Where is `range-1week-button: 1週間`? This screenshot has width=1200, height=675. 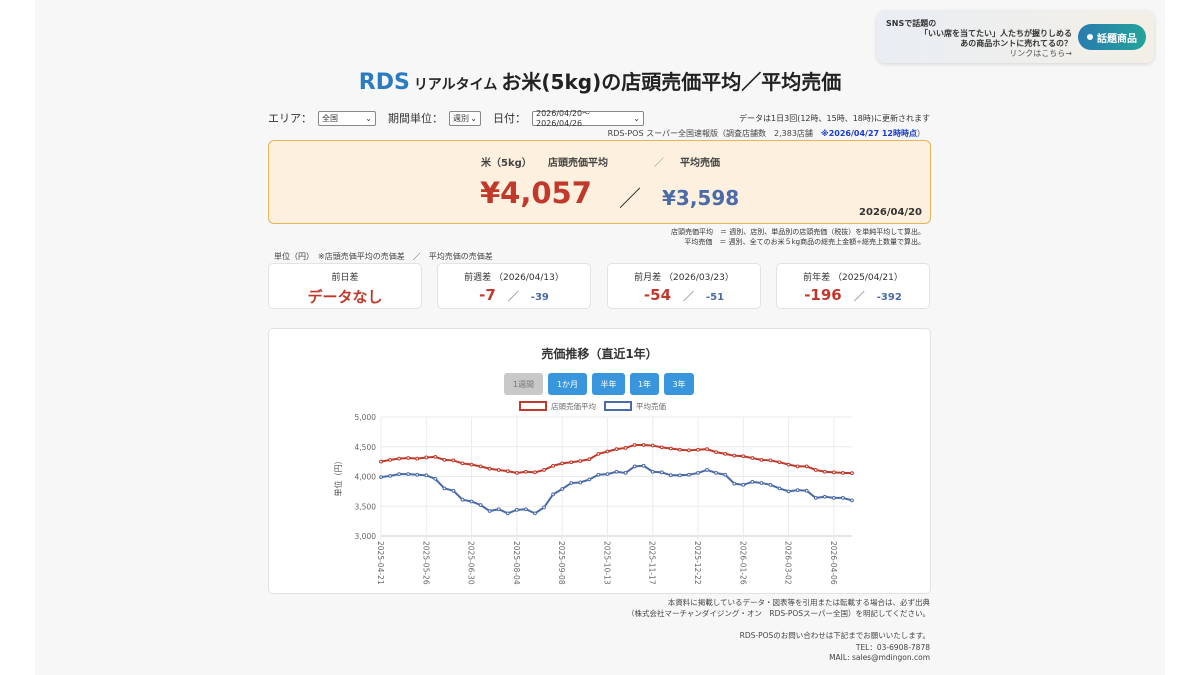 range-1week-button: 1週間 is located at coordinates (523, 384).